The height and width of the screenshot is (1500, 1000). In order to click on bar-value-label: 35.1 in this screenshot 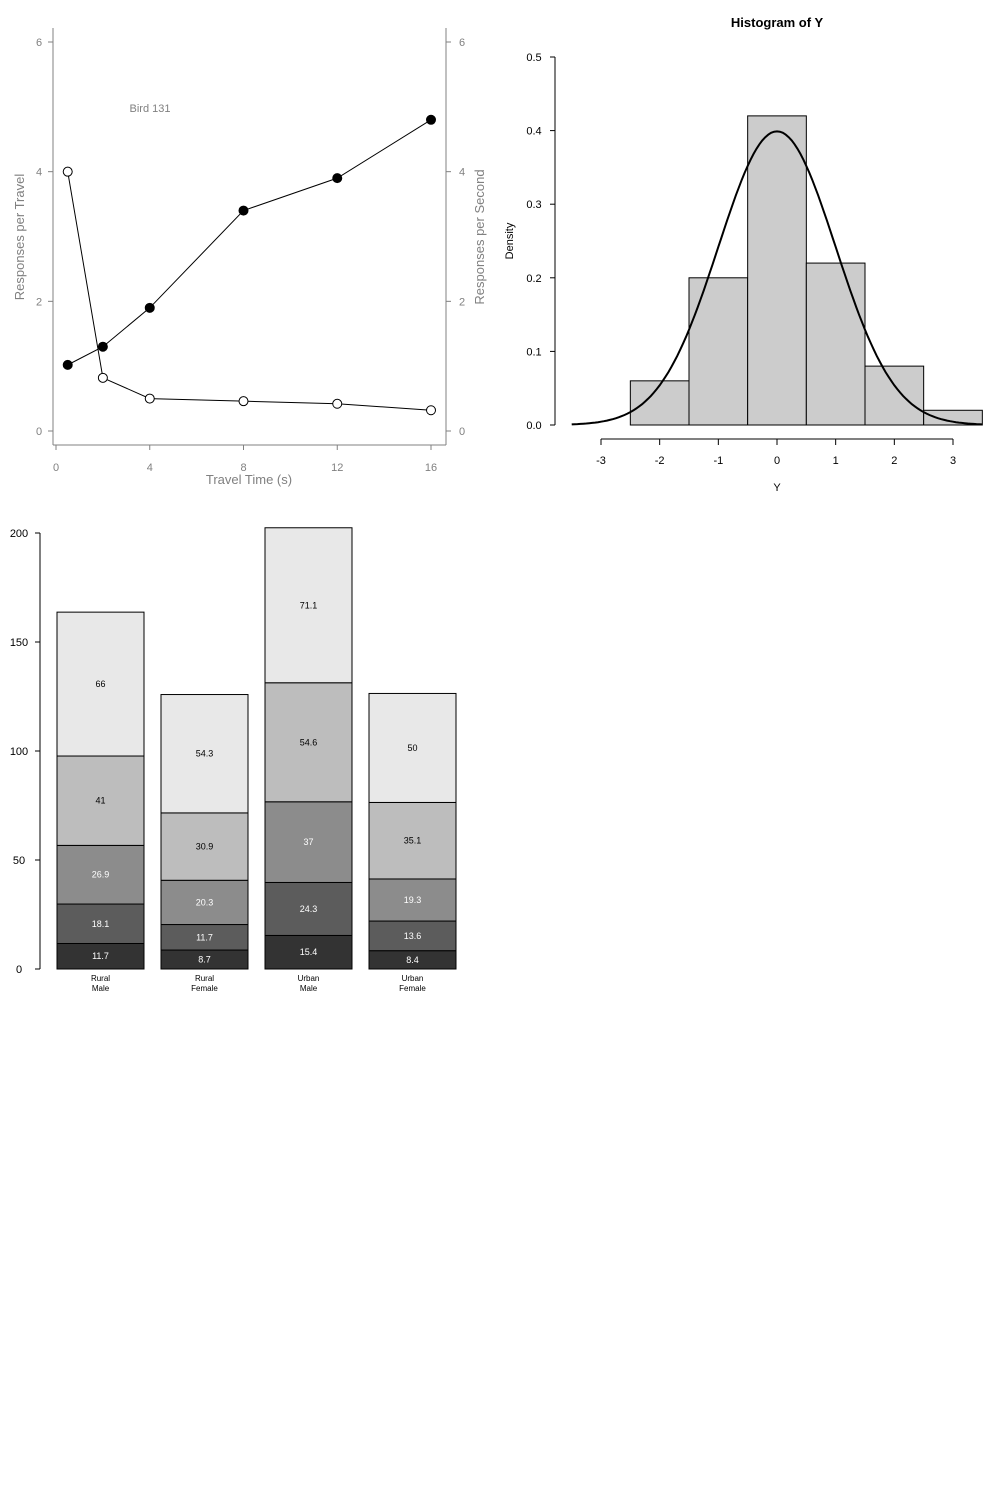, I will do `click(413, 841)`.